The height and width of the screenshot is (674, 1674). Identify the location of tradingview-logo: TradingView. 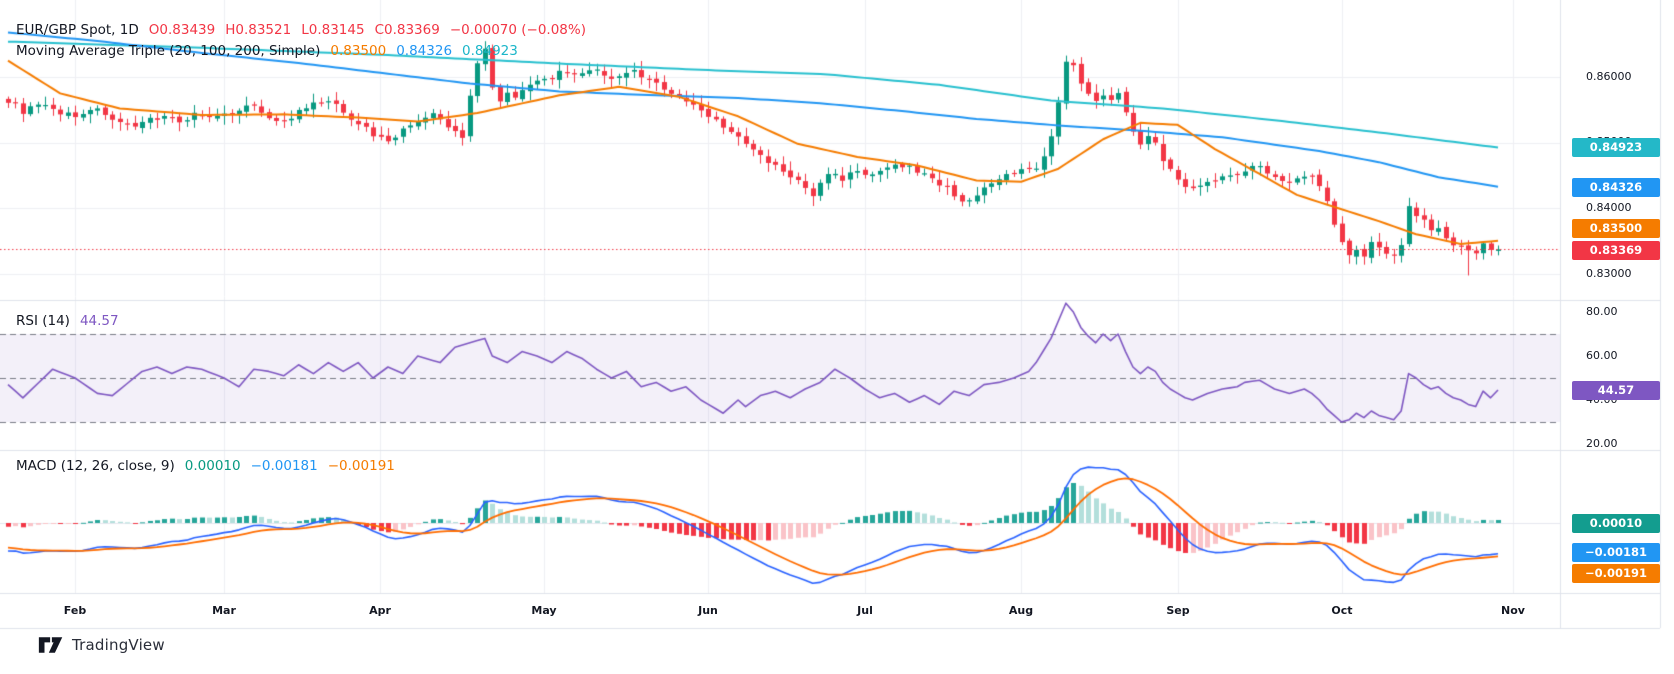
(101, 645).